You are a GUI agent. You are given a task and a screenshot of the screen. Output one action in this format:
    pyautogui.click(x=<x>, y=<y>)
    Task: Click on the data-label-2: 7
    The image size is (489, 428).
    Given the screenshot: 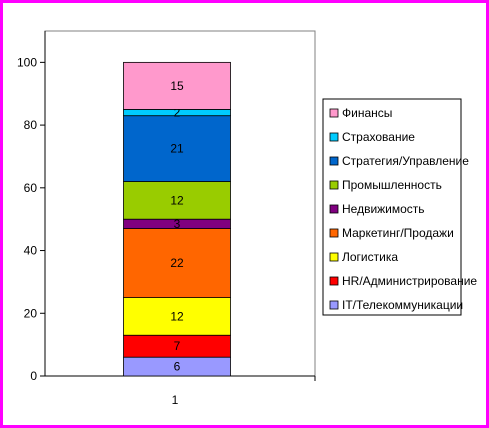 What is the action you would take?
    pyautogui.click(x=177, y=346)
    